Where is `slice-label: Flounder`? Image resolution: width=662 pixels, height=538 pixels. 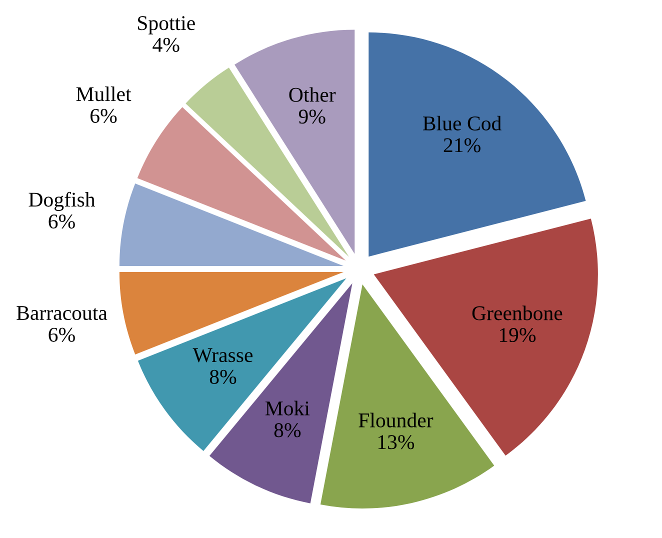
slice-label: Flounder is located at coordinates (396, 420).